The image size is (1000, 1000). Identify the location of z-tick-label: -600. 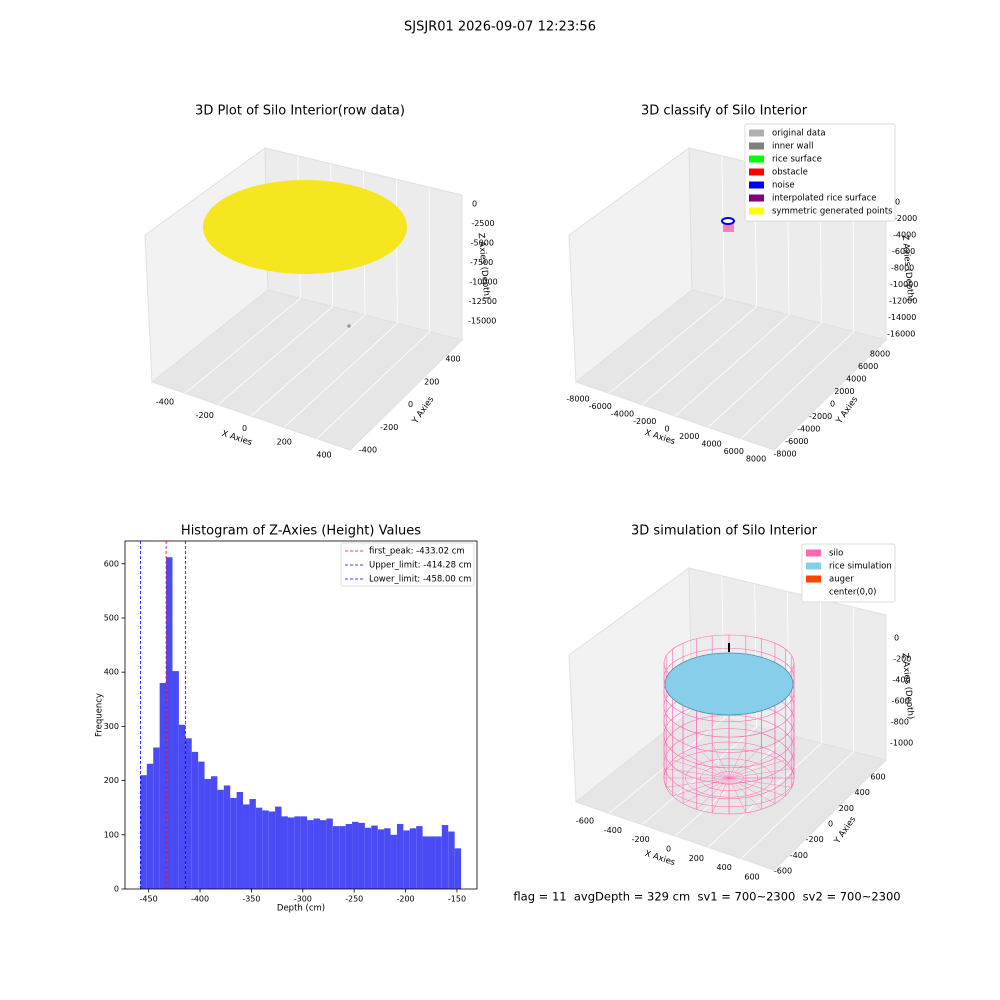
(901, 701).